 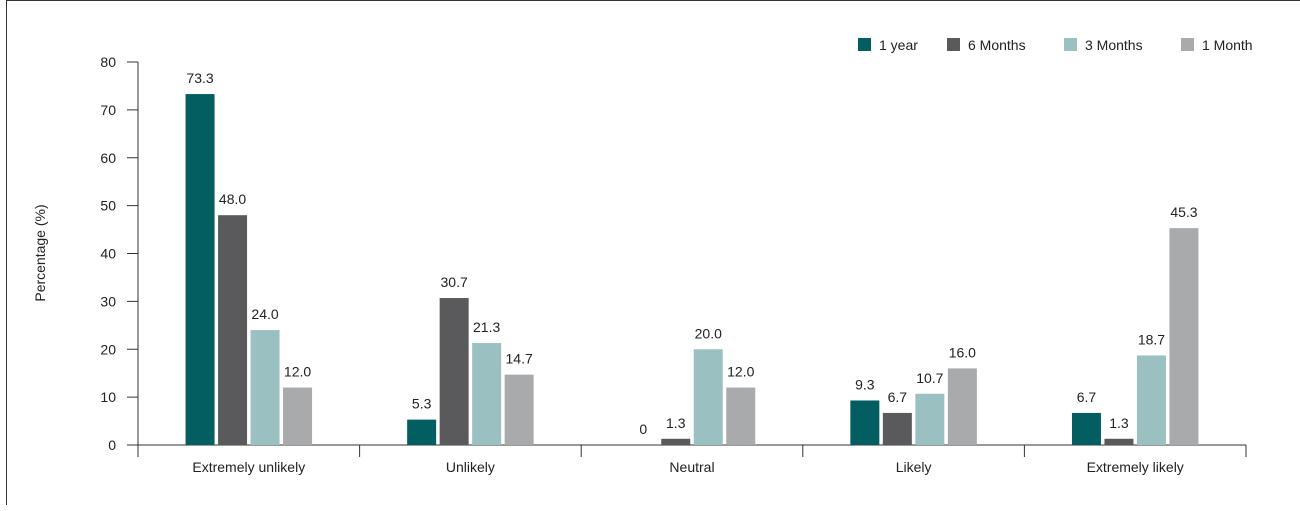 I want to click on data-label: 48.0, so click(x=232, y=199).